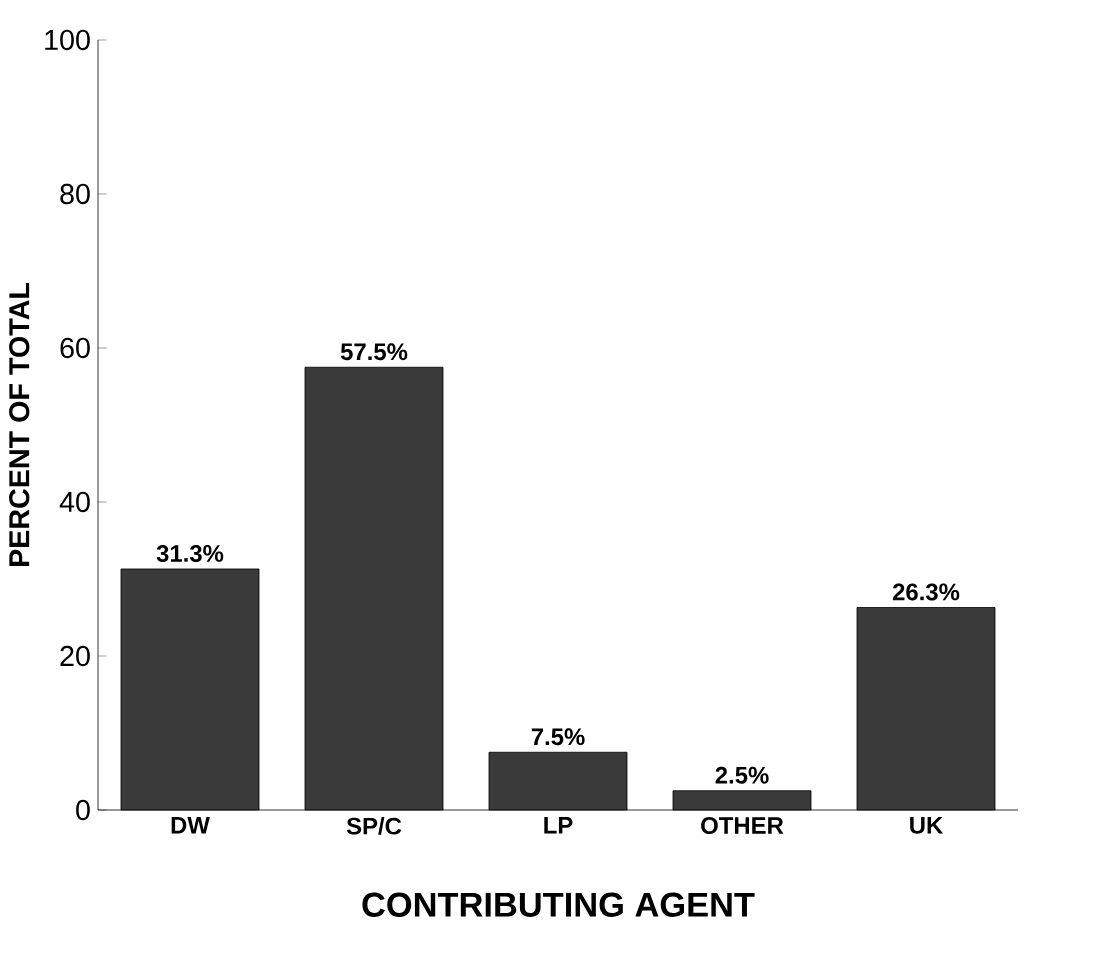 The width and height of the screenshot is (1114, 968). I want to click on data-label: 26.3%, so click(926, 592).